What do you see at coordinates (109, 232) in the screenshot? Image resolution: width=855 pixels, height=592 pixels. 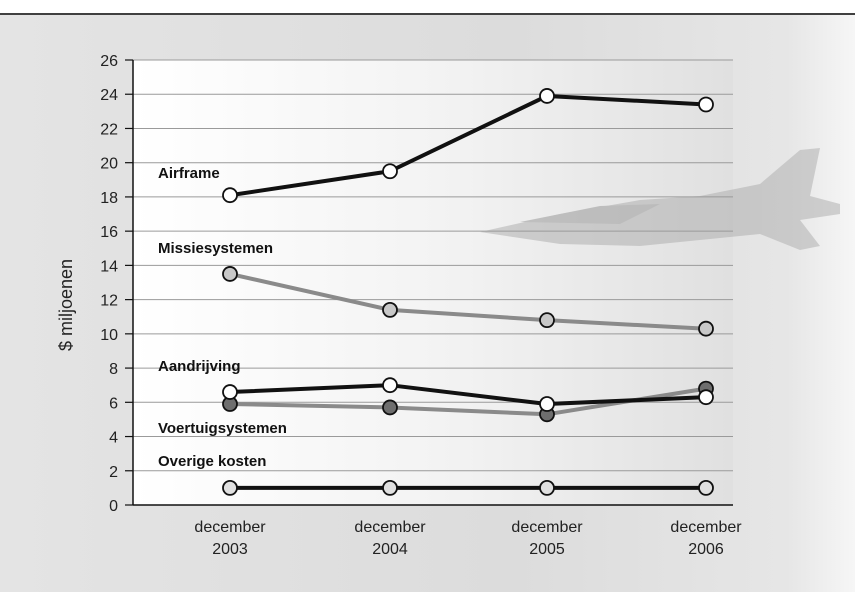 I see `y-tick-label: 16` at bounding box center [109, 232].